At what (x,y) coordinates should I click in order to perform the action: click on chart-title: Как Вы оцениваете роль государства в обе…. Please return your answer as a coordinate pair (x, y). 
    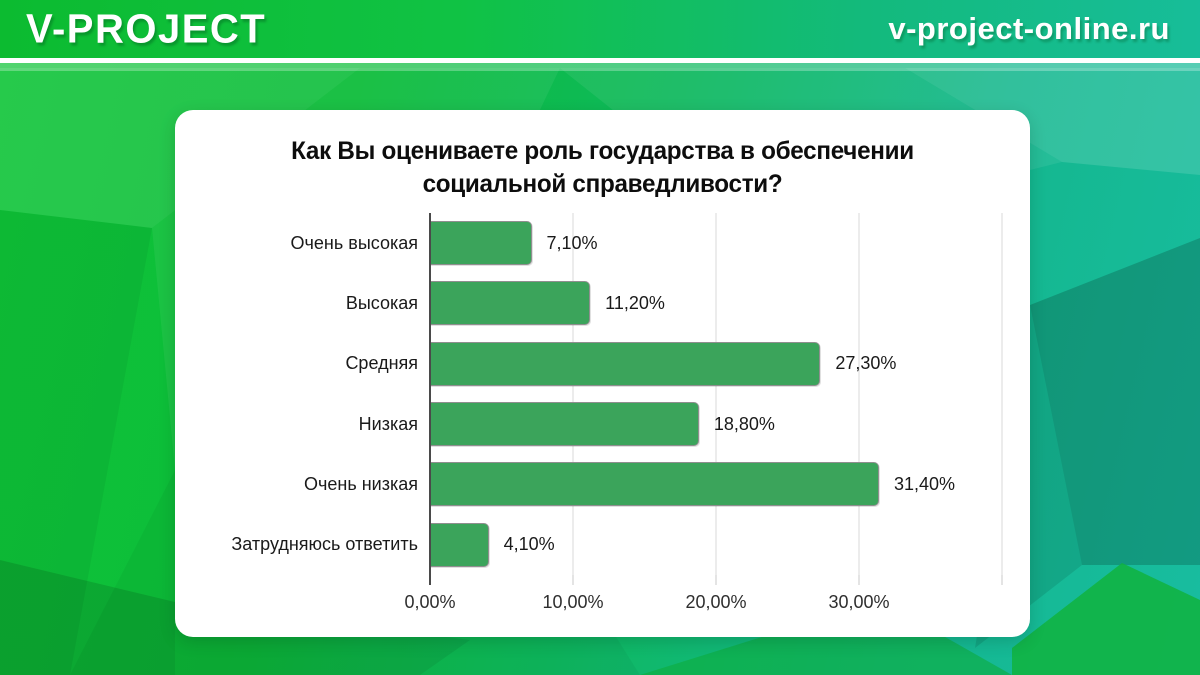
    Looking at the image, I should click on (602, 168).